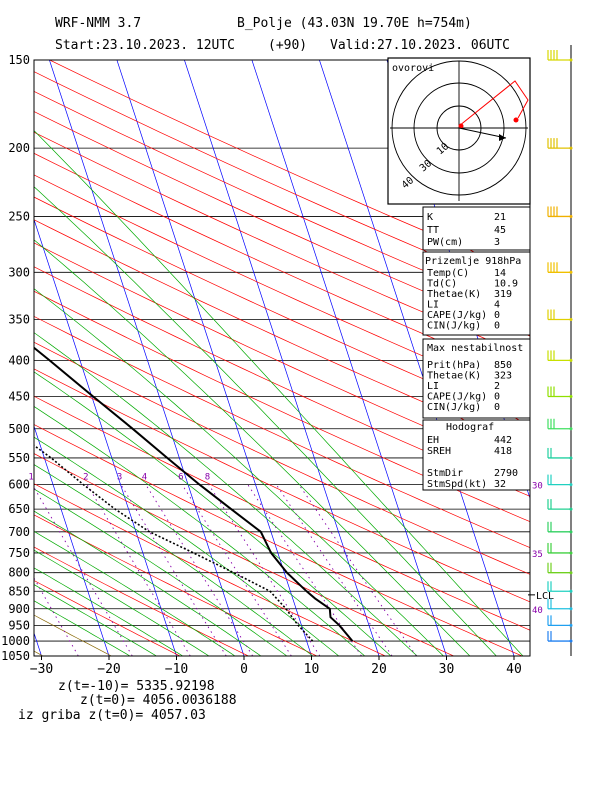 This screenshot has height=800, width=600. I want to click on mixing-ratio-label: 3, so click(119, 478).